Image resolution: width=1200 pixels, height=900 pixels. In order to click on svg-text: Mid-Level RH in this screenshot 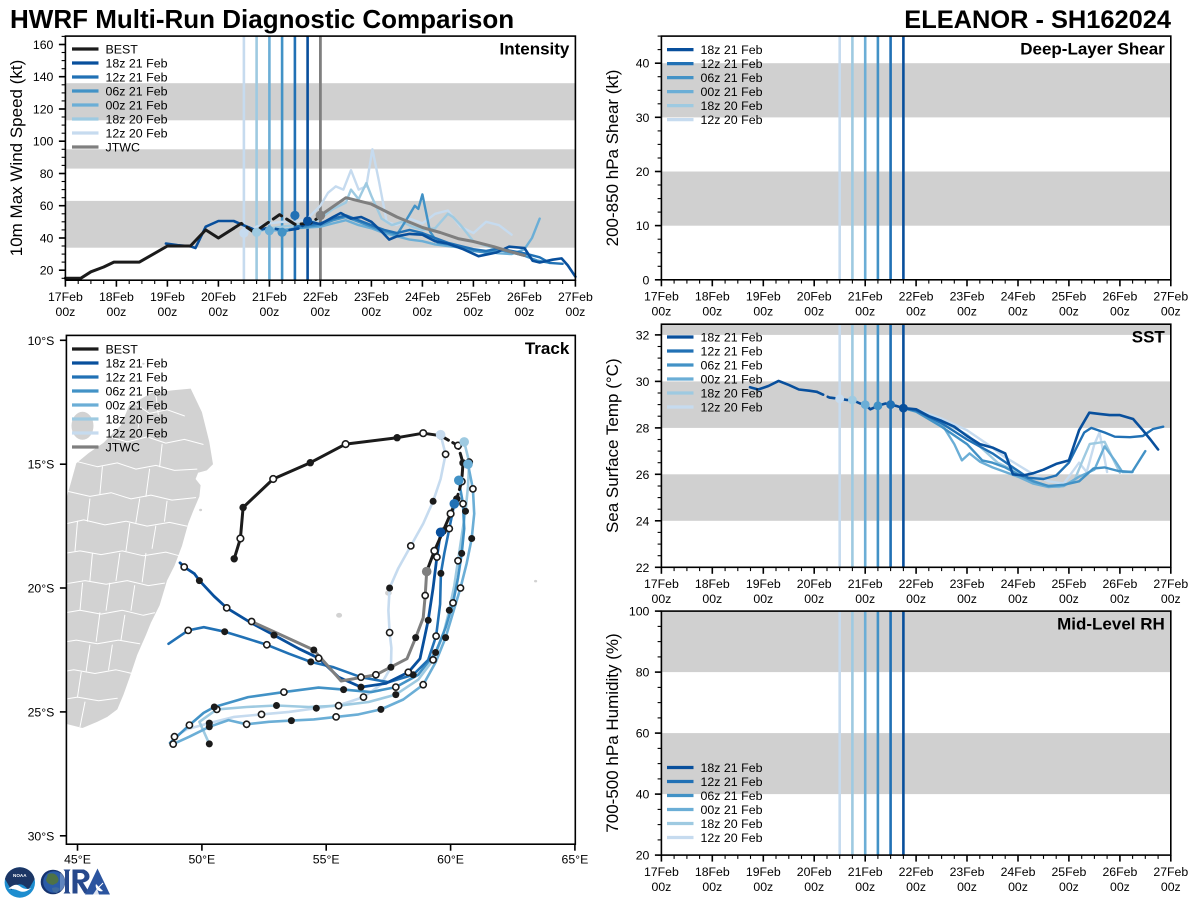, I will do `click(1111, 624)`.